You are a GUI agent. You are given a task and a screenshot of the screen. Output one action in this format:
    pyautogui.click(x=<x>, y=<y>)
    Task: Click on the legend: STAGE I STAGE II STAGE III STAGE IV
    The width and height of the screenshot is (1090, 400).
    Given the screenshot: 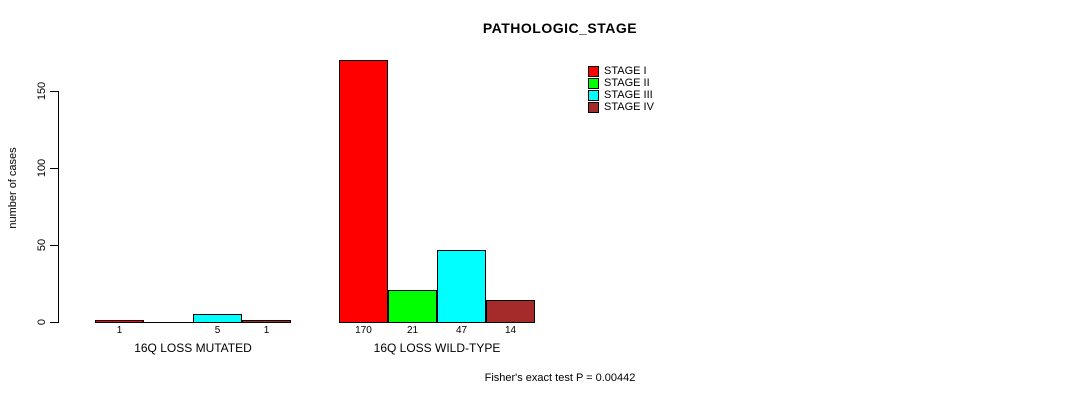 What is the action you would take?
    pyautogui.click(x=621, y=89)
    